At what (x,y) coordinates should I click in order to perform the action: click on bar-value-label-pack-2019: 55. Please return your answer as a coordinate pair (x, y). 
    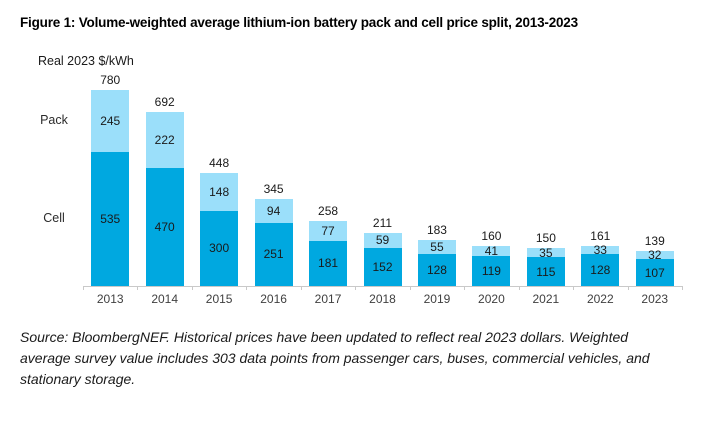
    Looking at the image, I should click on (437, 246).